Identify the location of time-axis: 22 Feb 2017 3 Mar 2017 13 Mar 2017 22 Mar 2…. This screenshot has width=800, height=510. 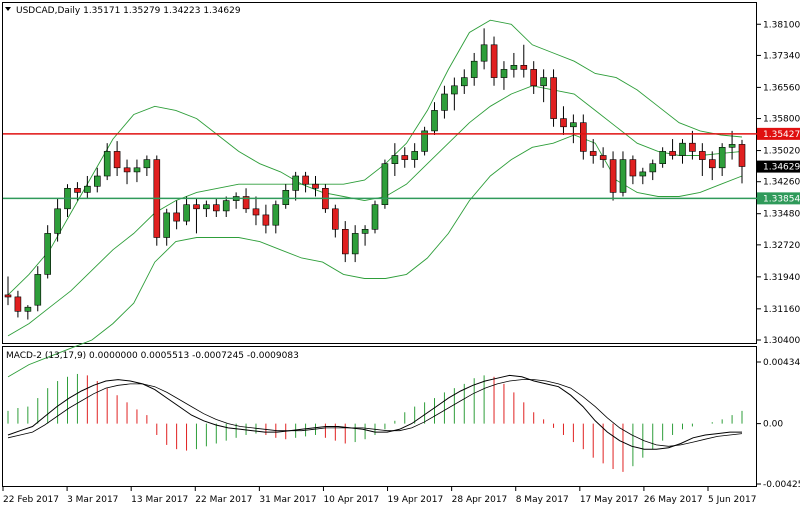
(379, 496).